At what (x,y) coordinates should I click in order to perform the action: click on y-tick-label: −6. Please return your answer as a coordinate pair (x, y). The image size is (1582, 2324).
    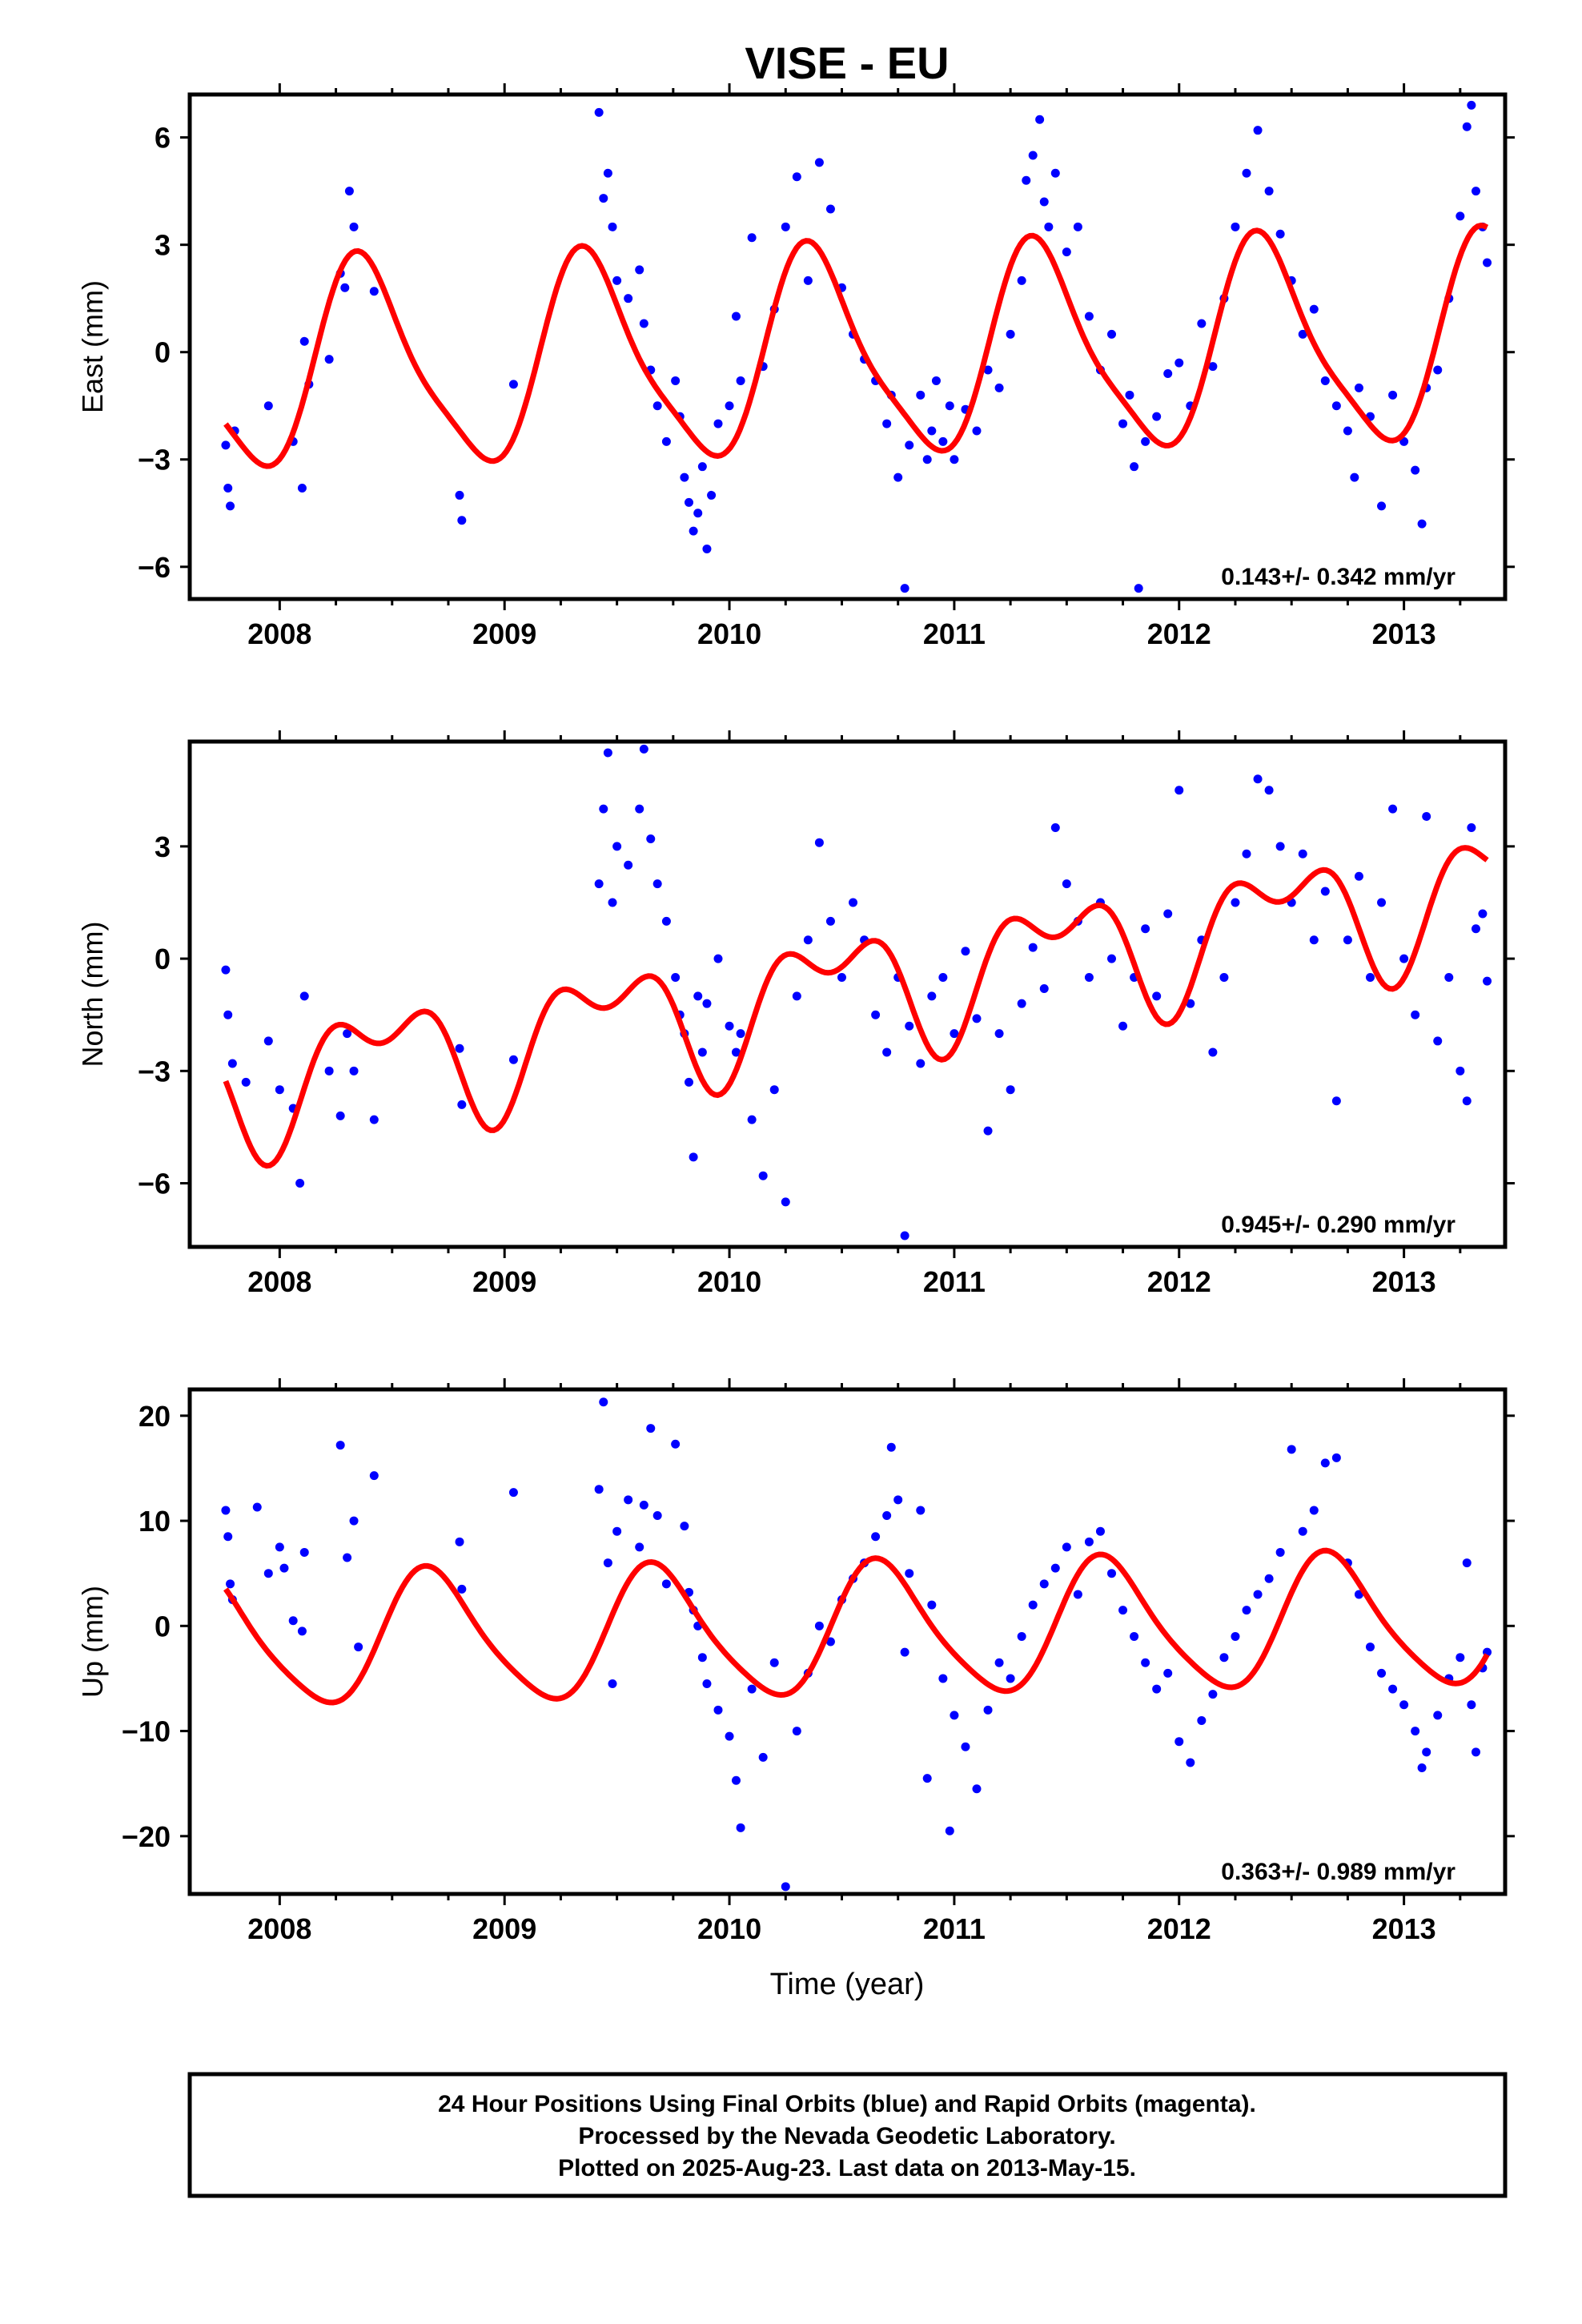
    Looking at the image, I should click on (154, 567).